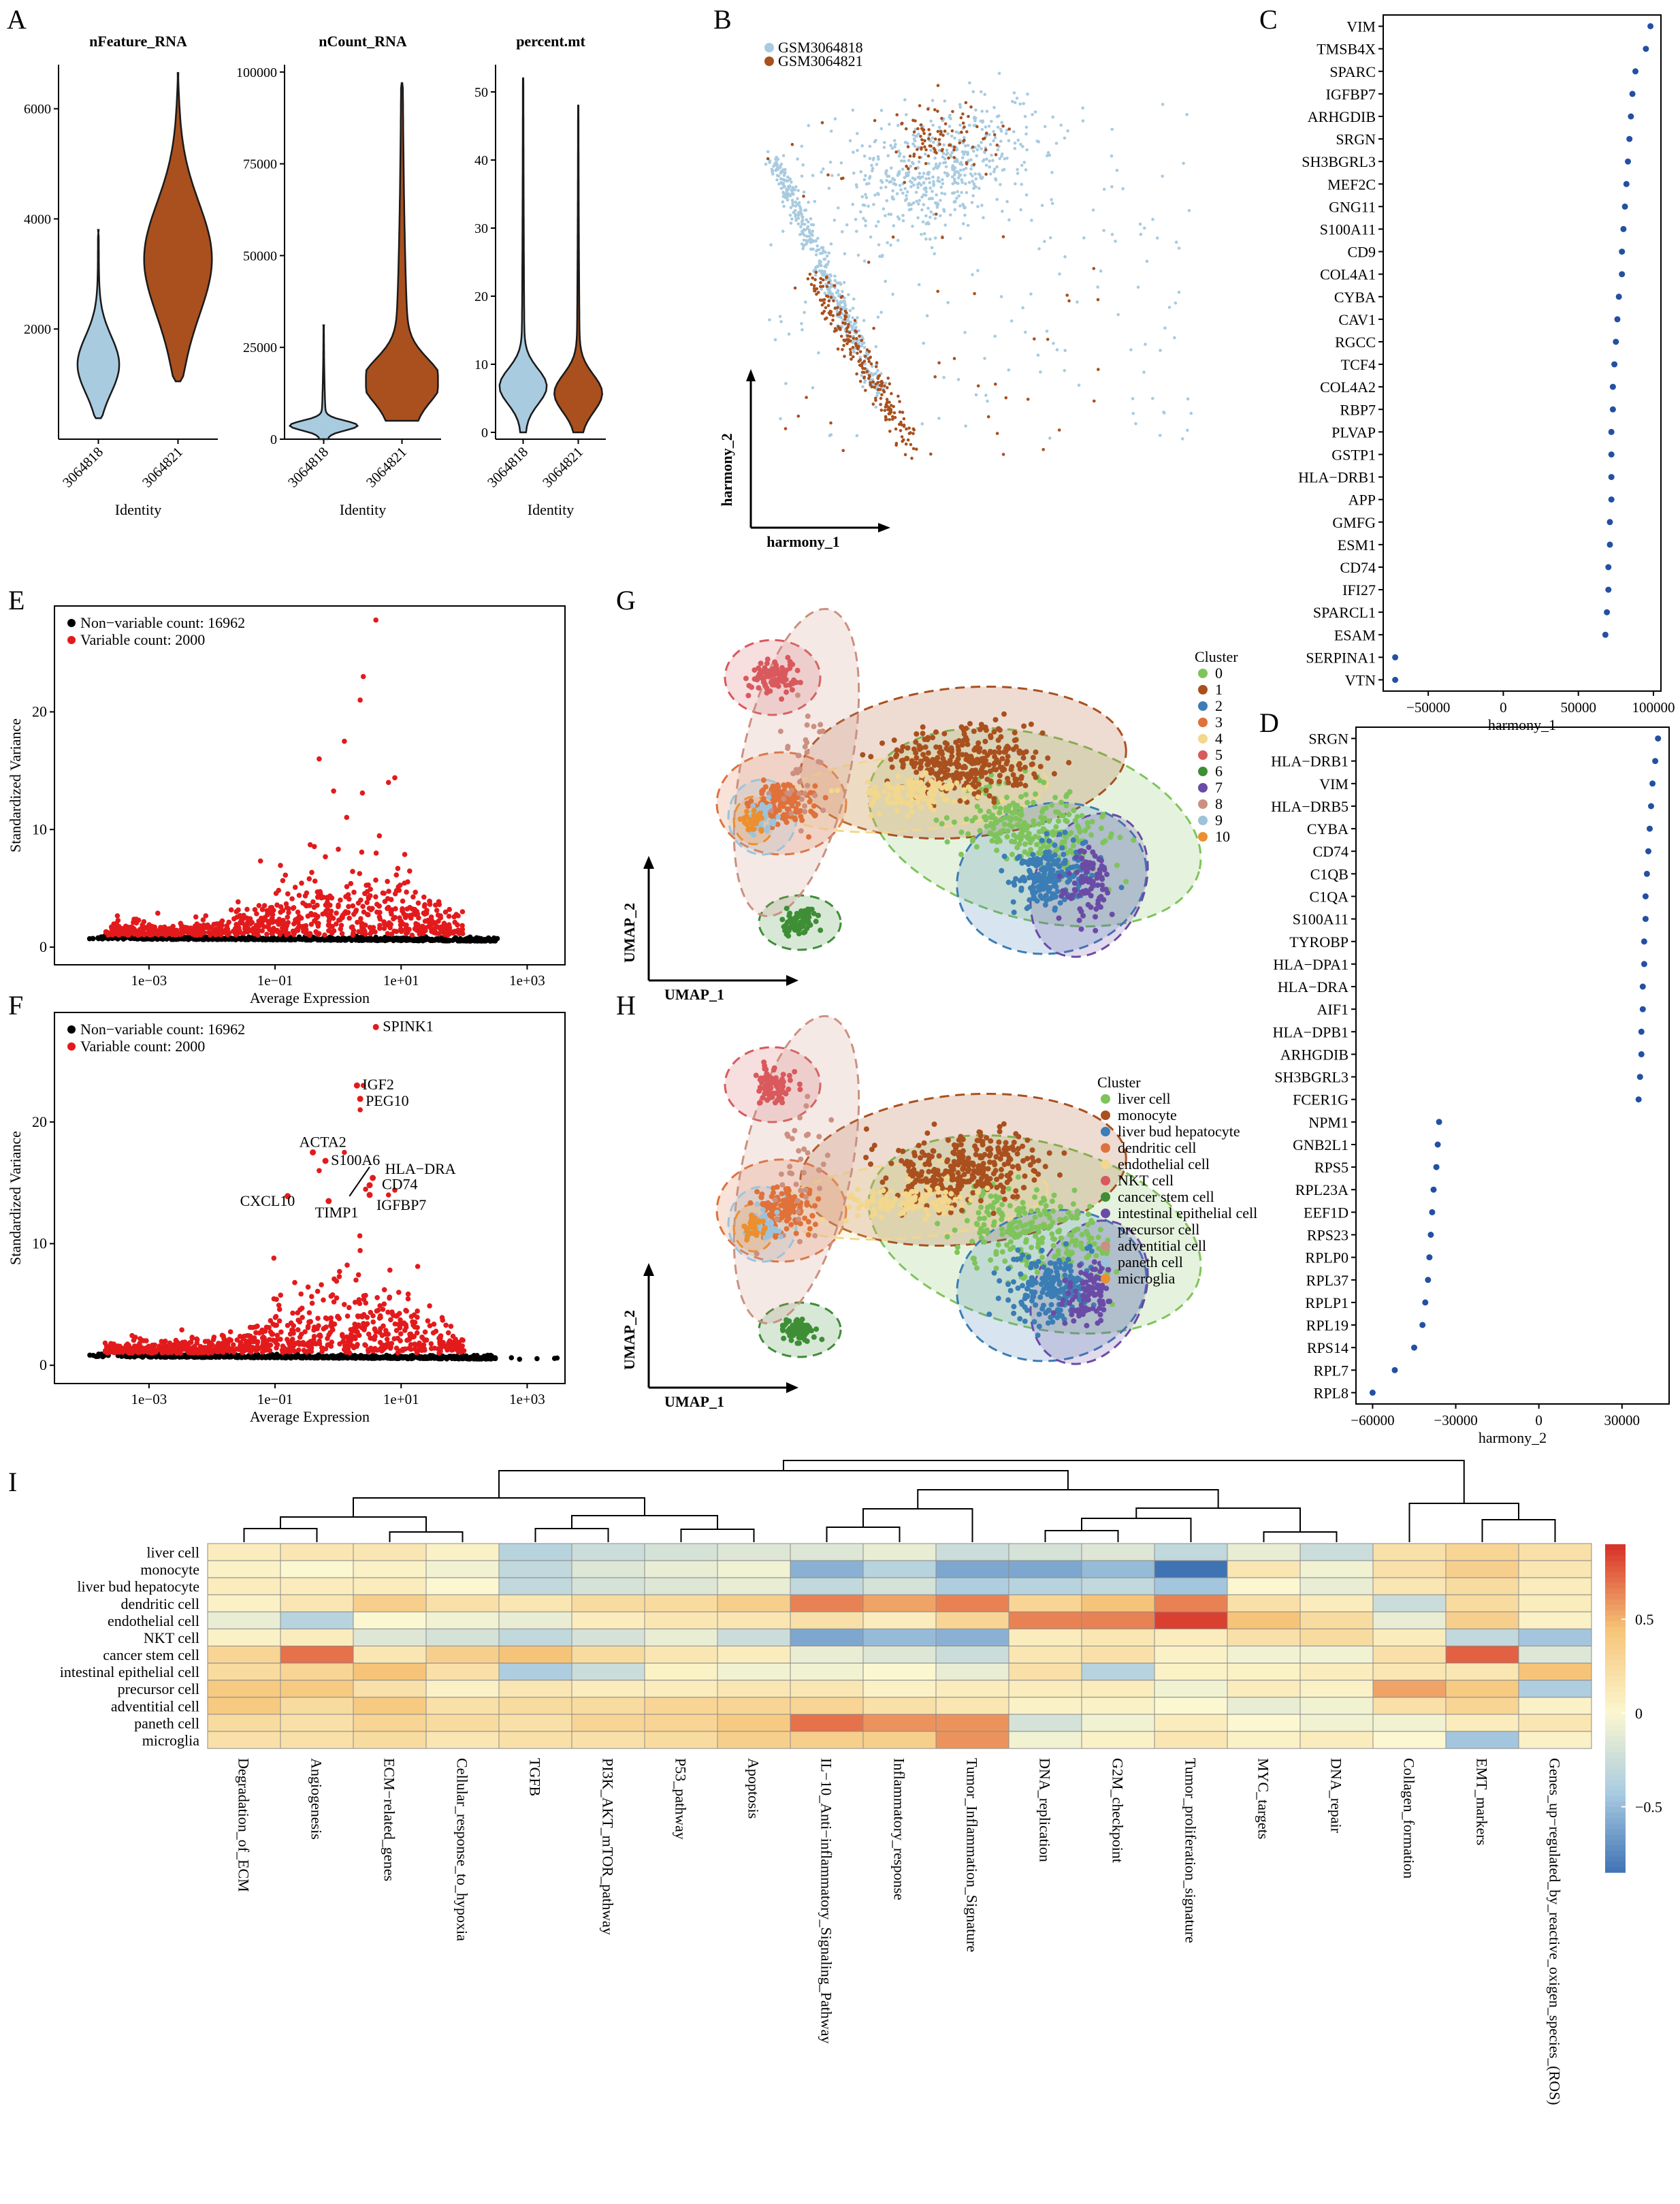 This screenshot has height=2204, width=1680. What do you see at coordinates (1329, 873) in the screenshot?
I see `gene-label: C1QB` at bounding box center [1329, 873].